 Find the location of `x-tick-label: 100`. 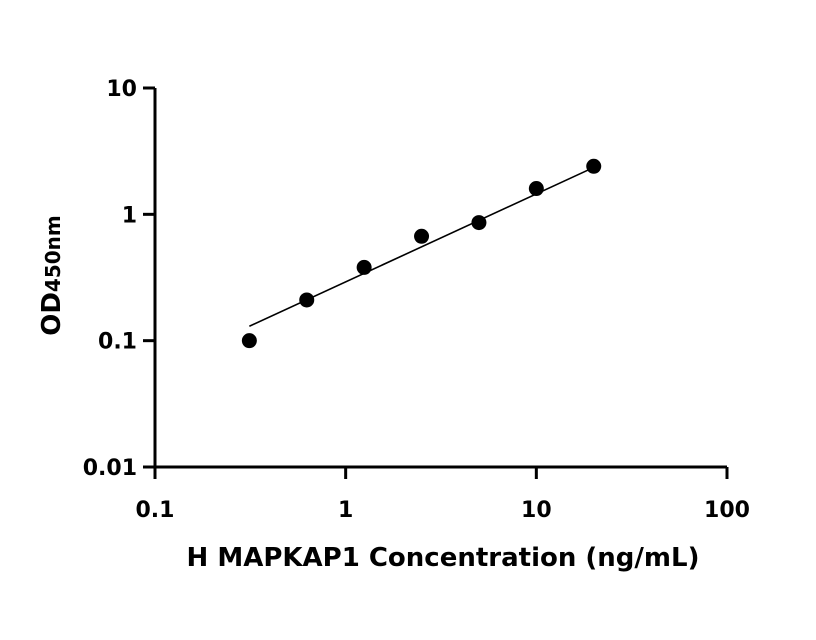

x-tick-label: 100 is located at coordinates (727, 510).